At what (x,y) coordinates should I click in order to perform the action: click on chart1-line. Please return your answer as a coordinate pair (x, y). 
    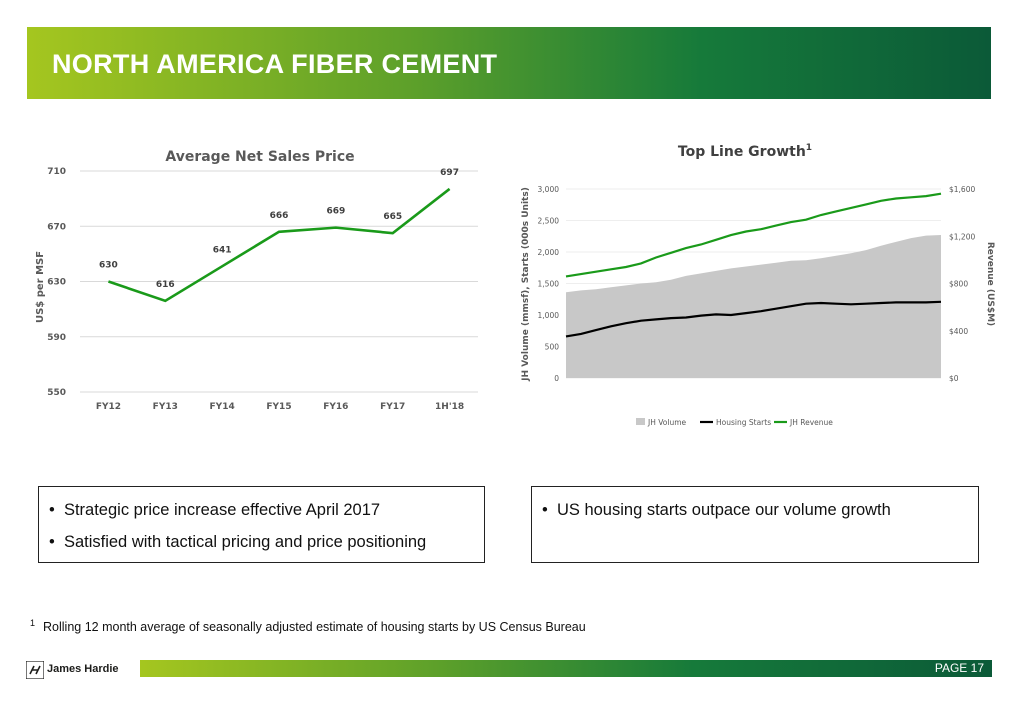
    Looking at the image, I should click on (279, 245).